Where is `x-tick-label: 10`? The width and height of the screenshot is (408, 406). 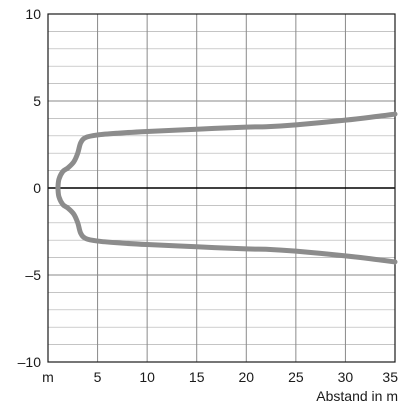
x-tick-label: 10 is located at coordinates (147, 377).